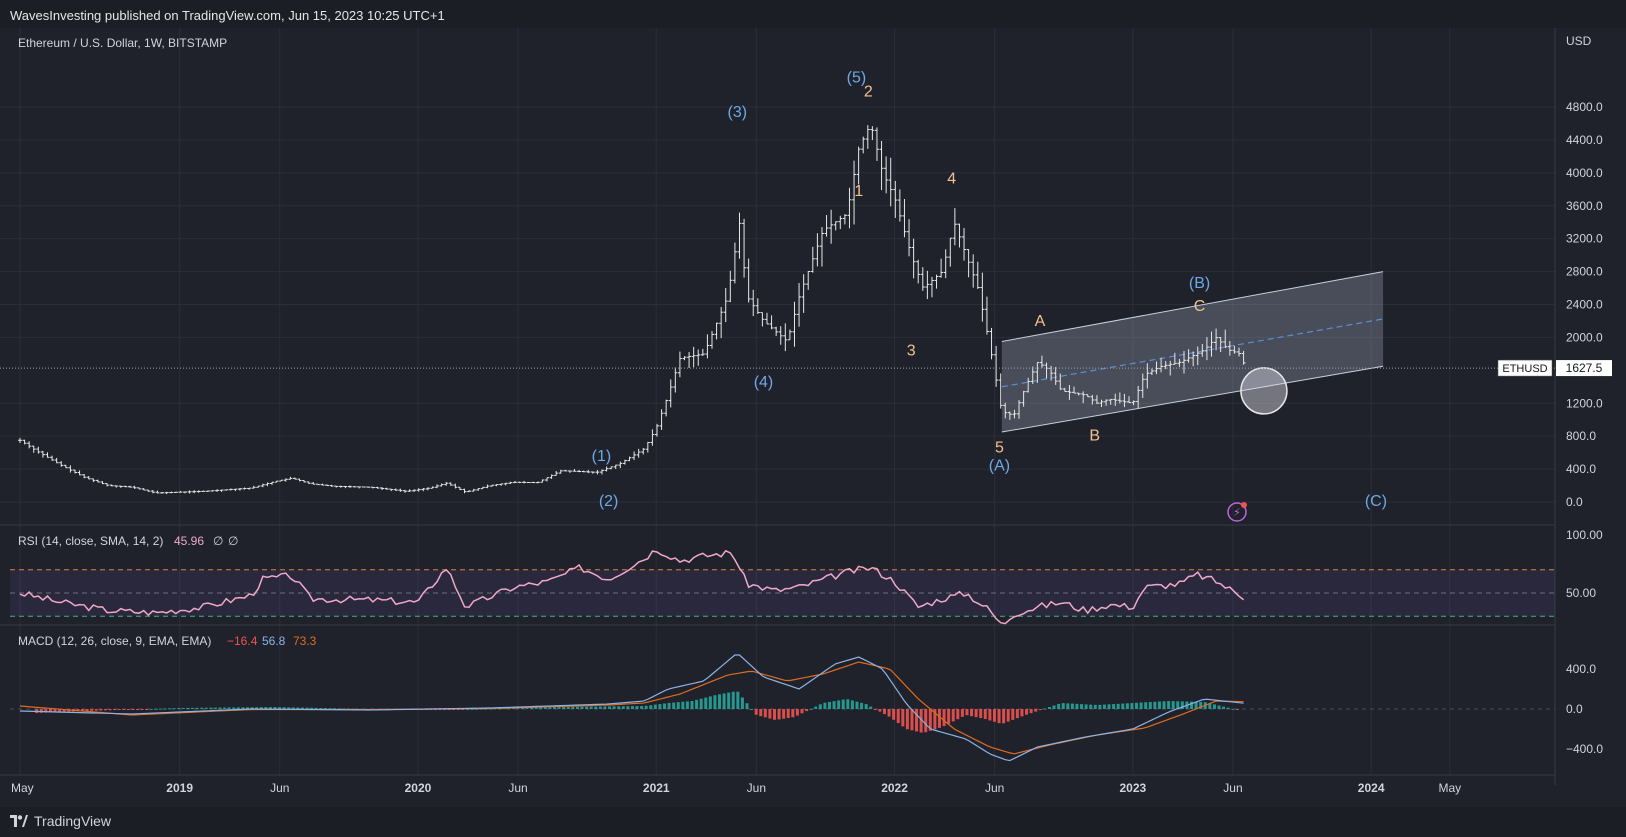  I want to click on regression-channel, so click(1192, 352).